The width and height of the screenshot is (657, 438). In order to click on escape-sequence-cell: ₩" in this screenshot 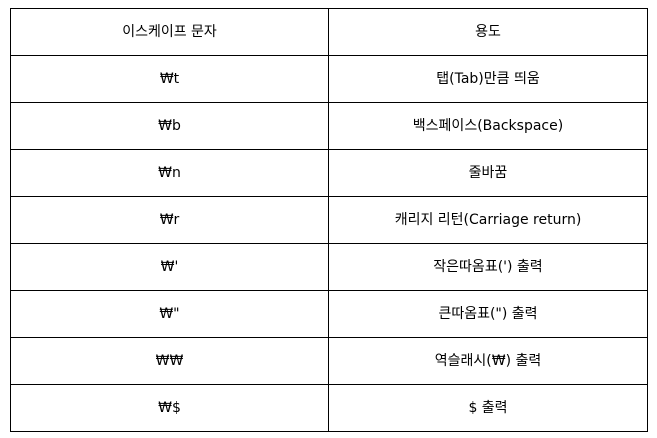, I will do `click(169, 314)`.